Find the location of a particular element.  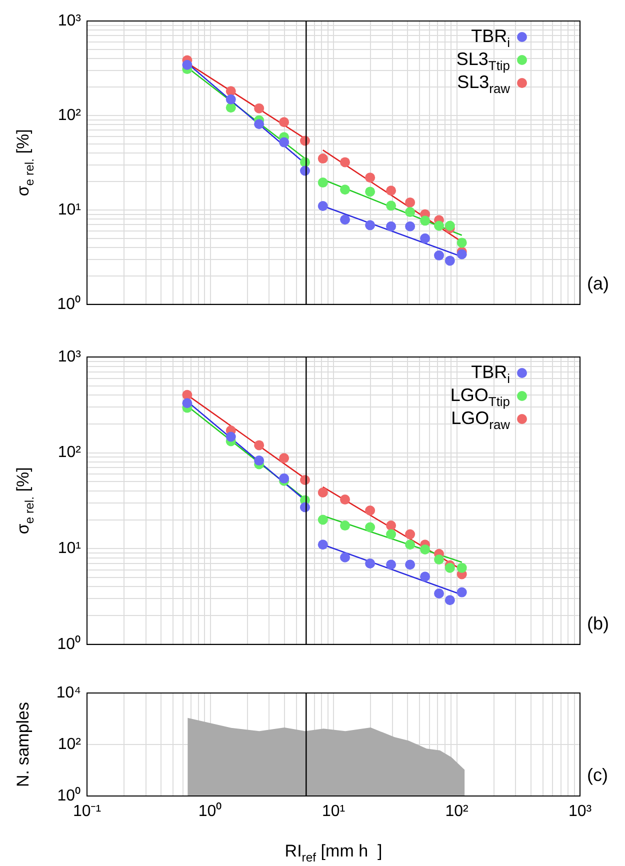

x-tick-label: 10⁻¹ is located at coordinates (87, 811).